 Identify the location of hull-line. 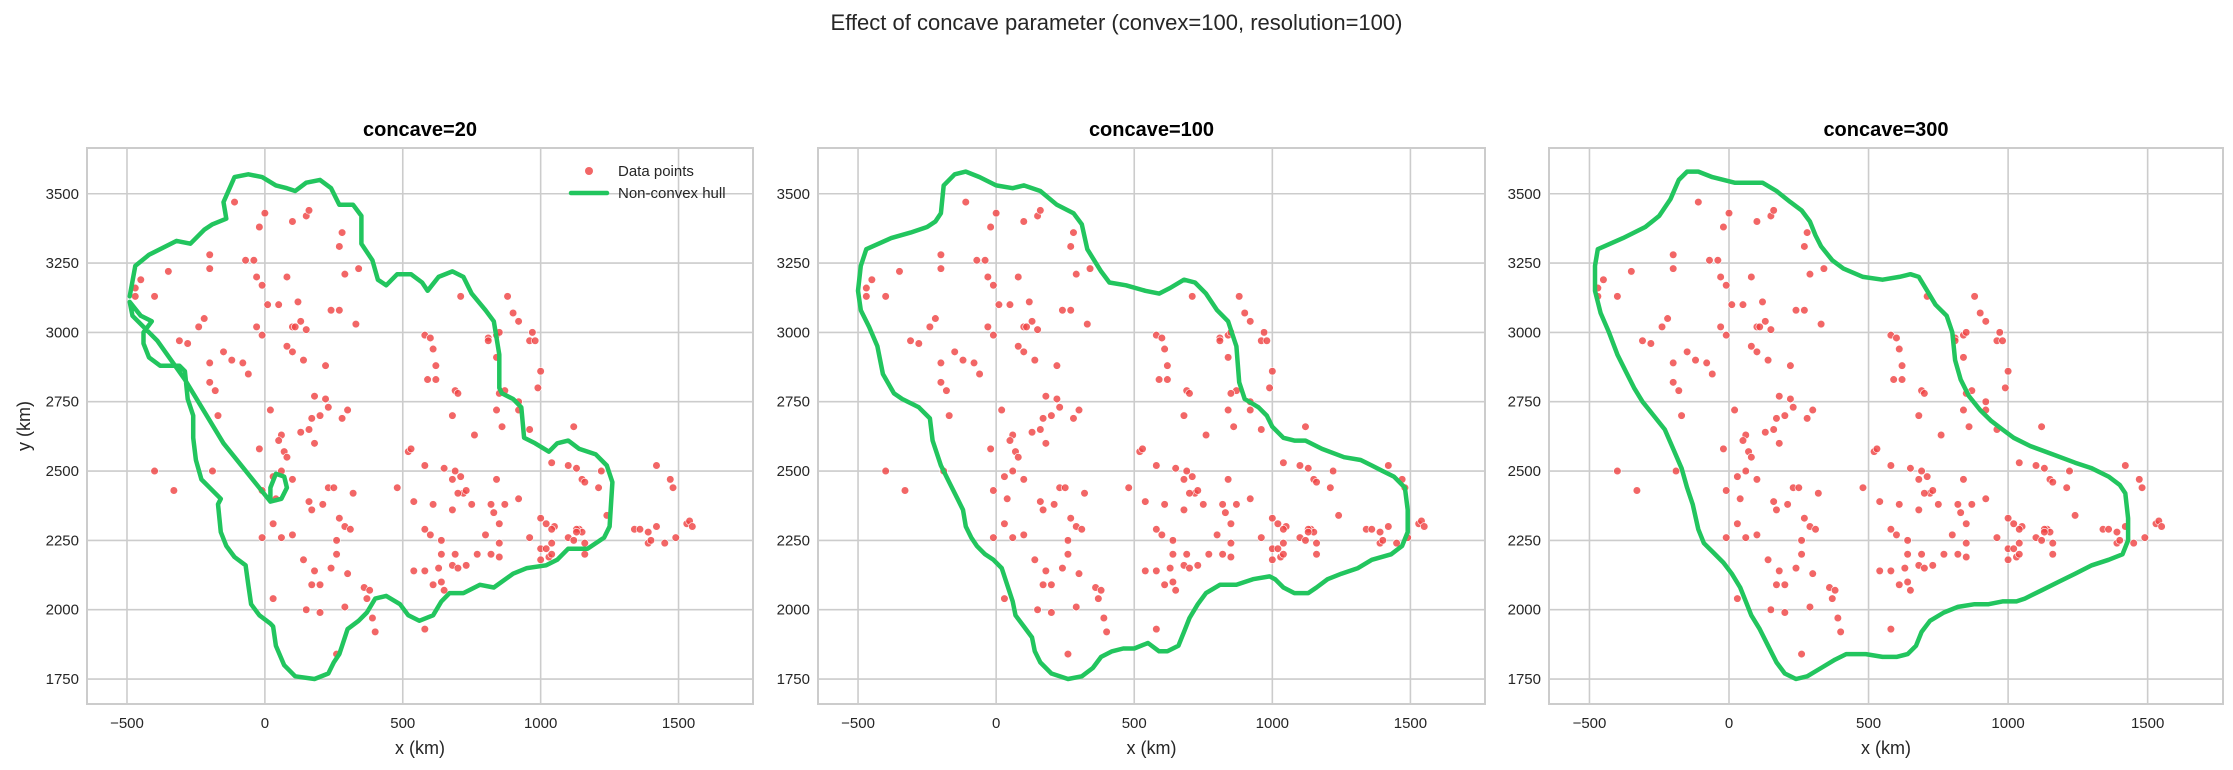
(371, 427).